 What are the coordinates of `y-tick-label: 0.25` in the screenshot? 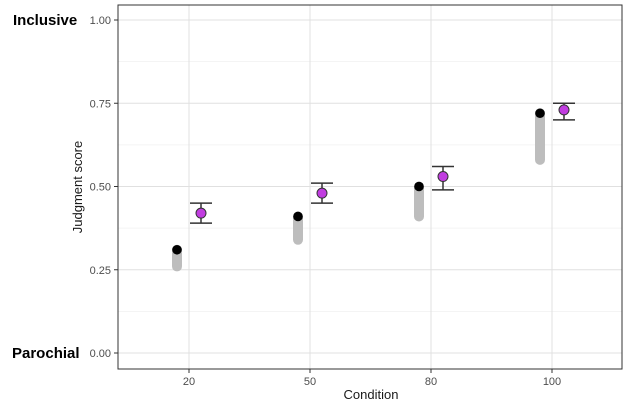 It's located at (100, 271).